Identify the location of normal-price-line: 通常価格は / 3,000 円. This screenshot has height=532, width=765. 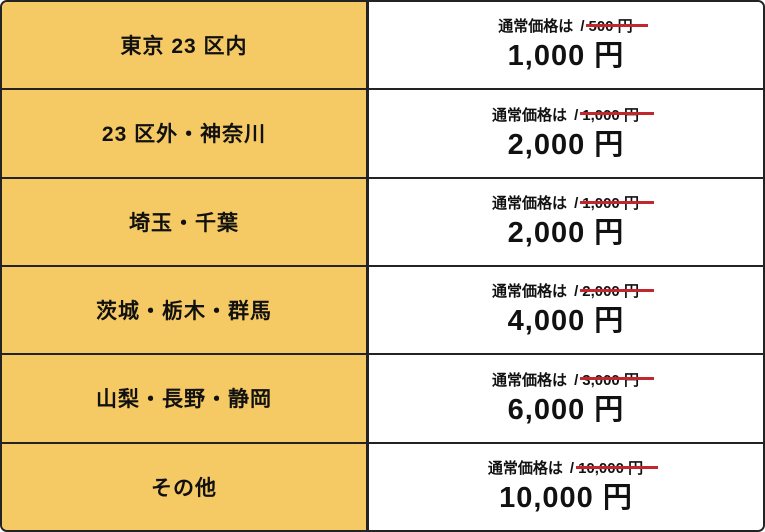
(573, 380).